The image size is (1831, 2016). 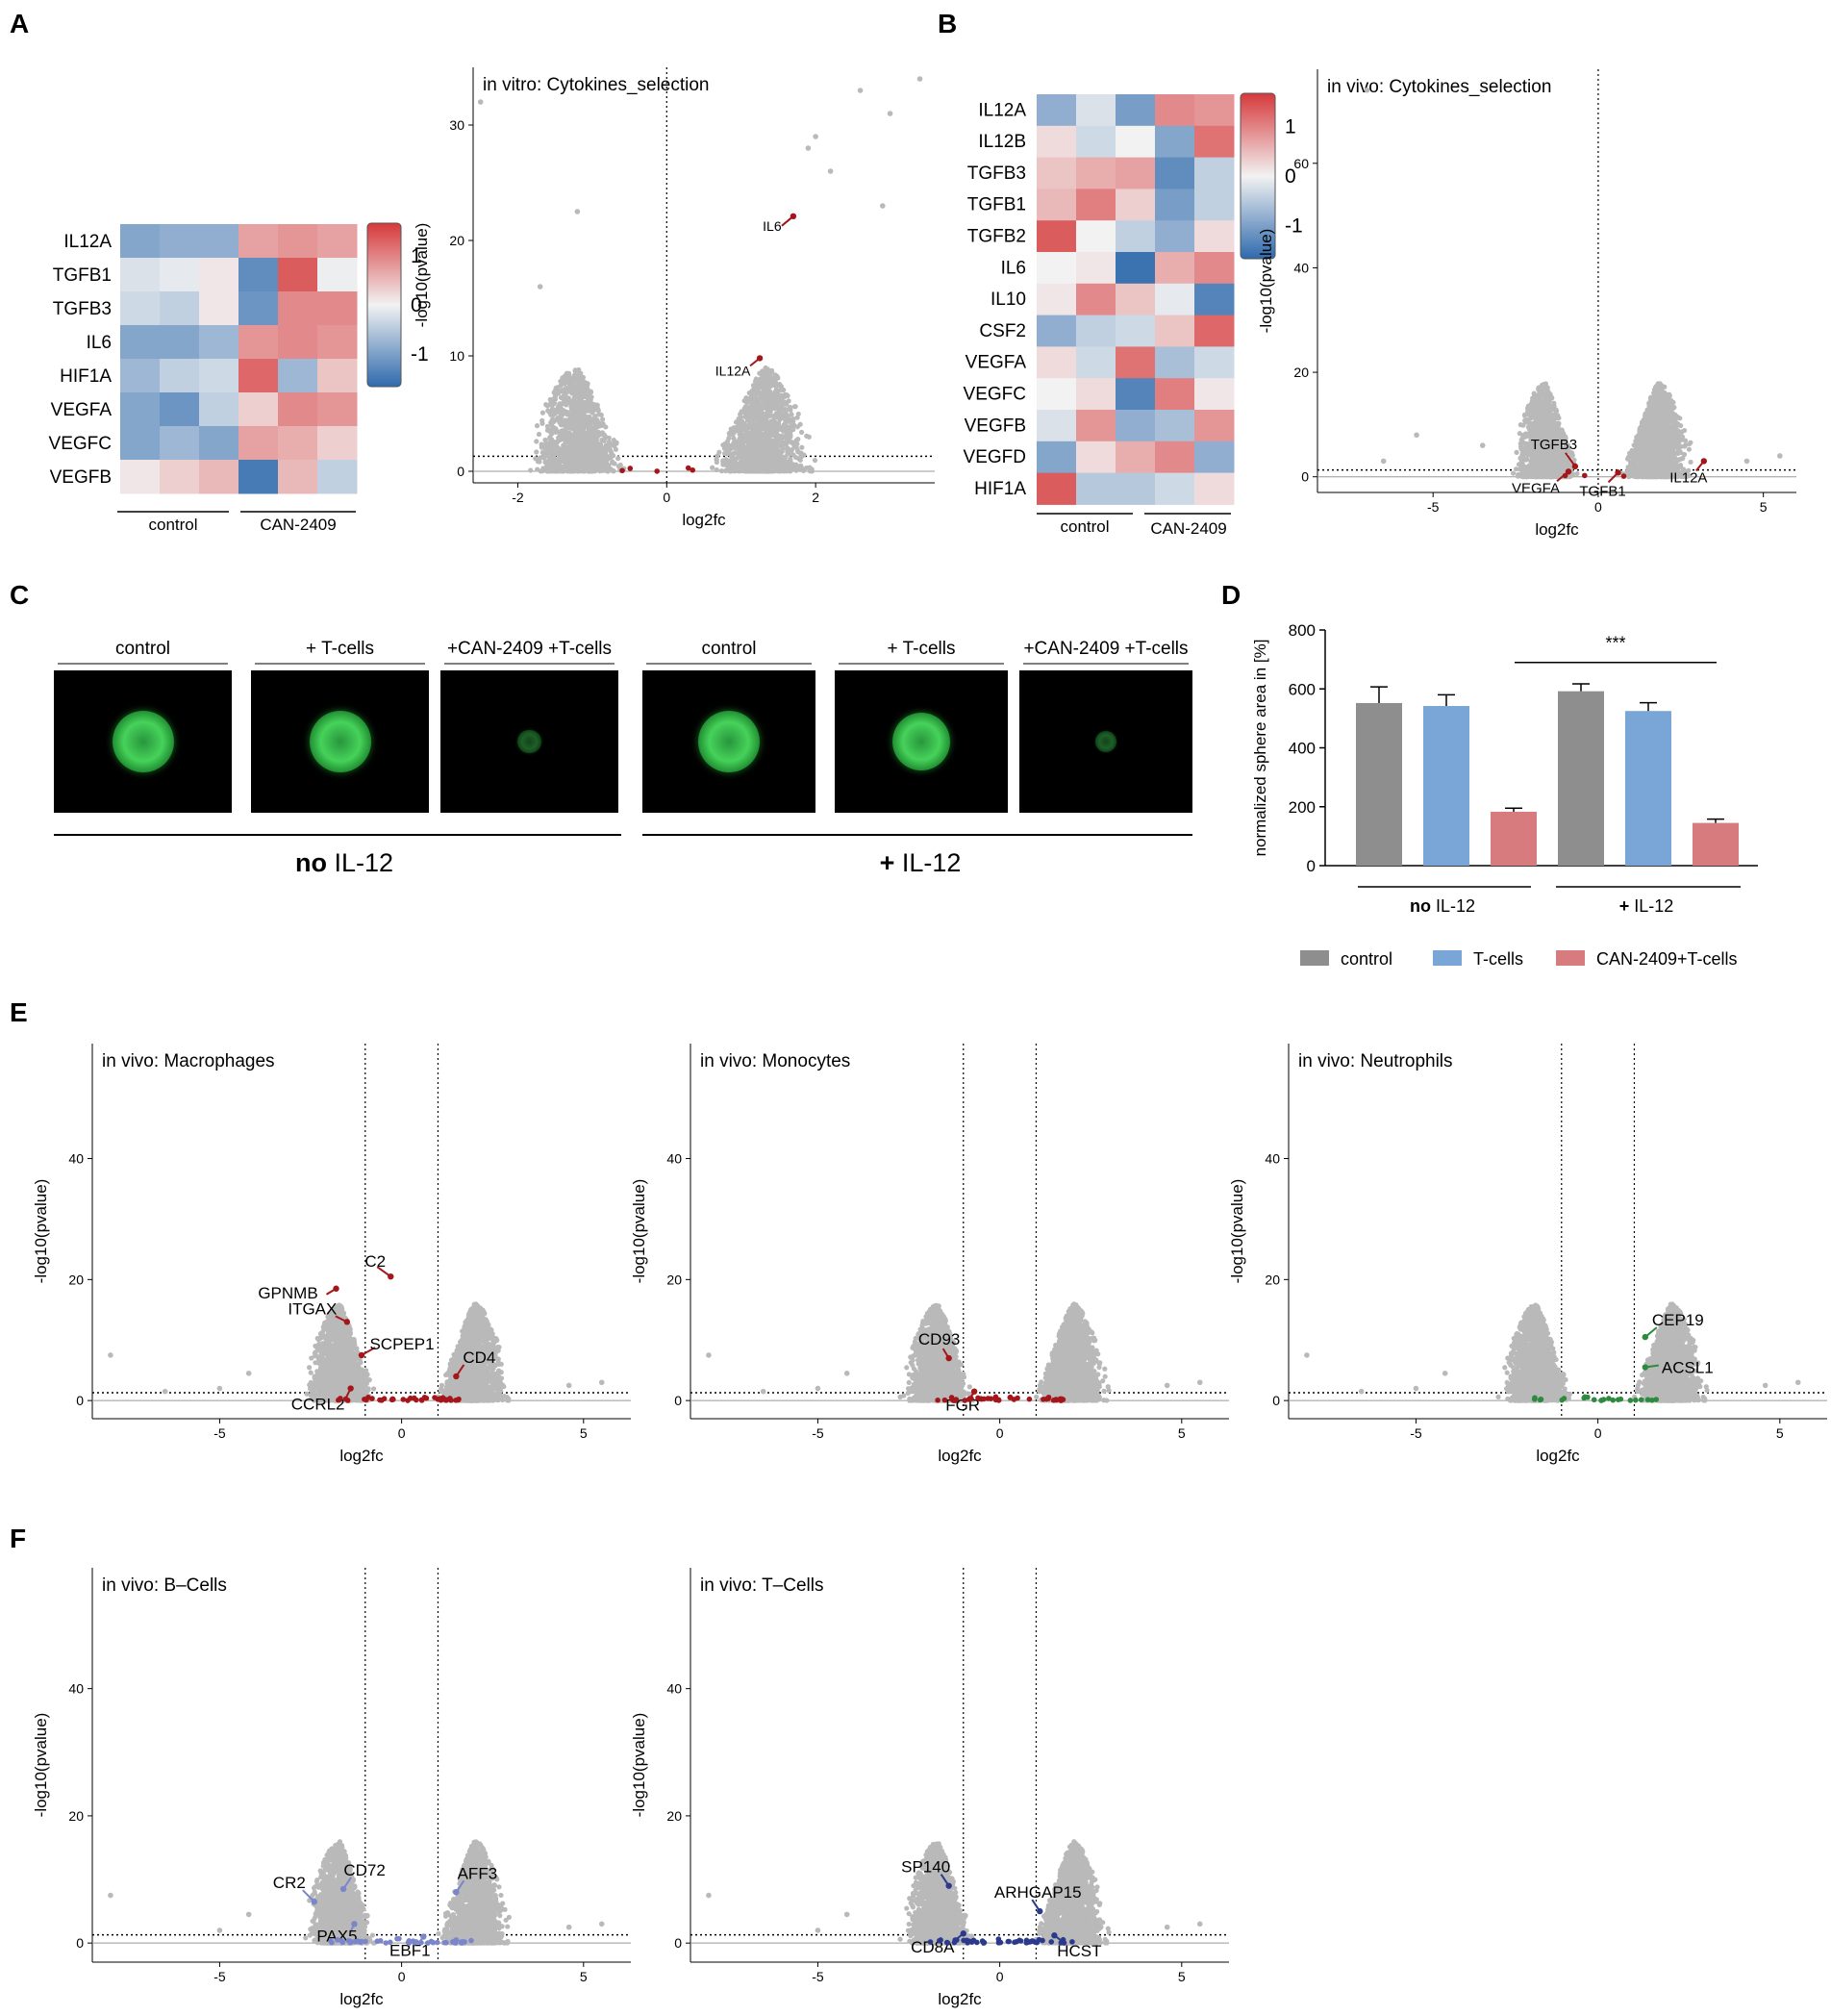 What do you see at coordinates (996, 363) in the screenshot?
I see `heatmap-row-label: VEGFA` at bounding box center [996, 363].